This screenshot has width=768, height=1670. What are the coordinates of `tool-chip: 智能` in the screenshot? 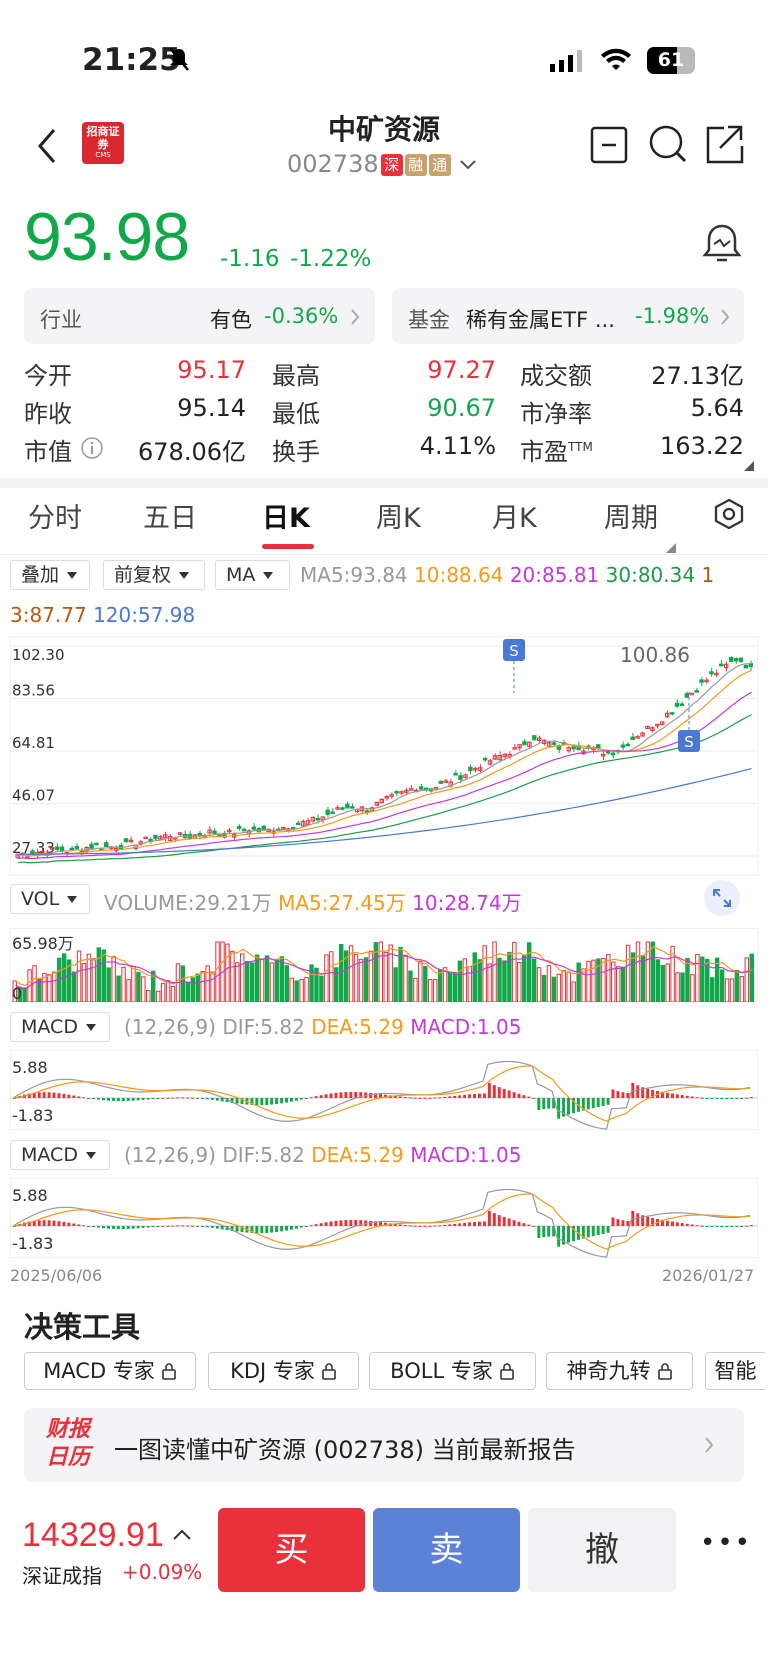 It's located at (735, 1371).